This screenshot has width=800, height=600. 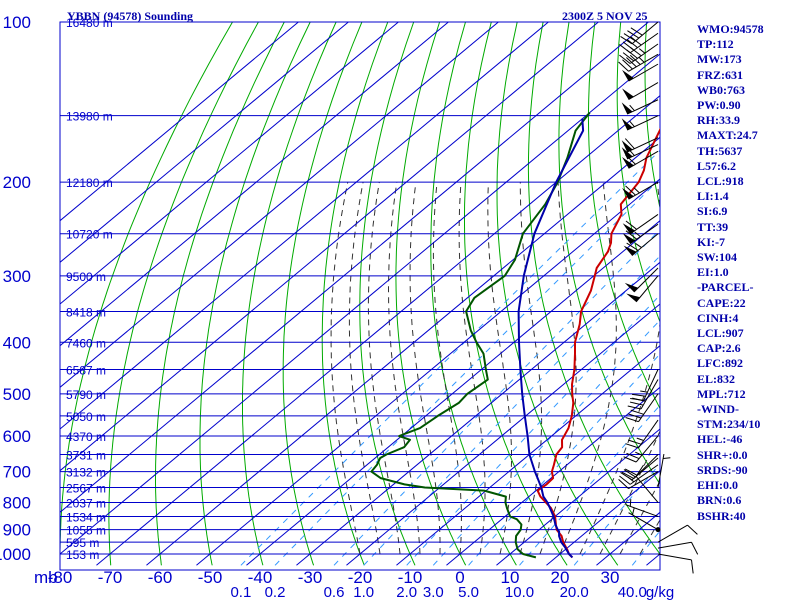 What do you see at coordinates (720, 74) in the screenshot?
I see `index-line: FRZ:631` at bounding box center [720, 74].